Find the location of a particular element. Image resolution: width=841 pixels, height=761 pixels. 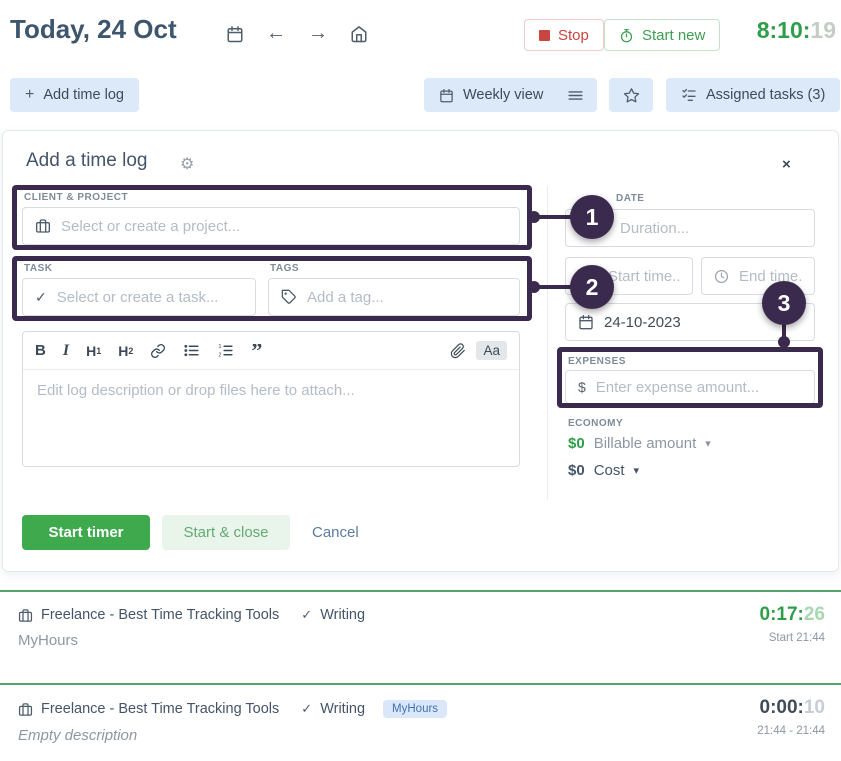

link-icon is located at coordinates (158, 351).